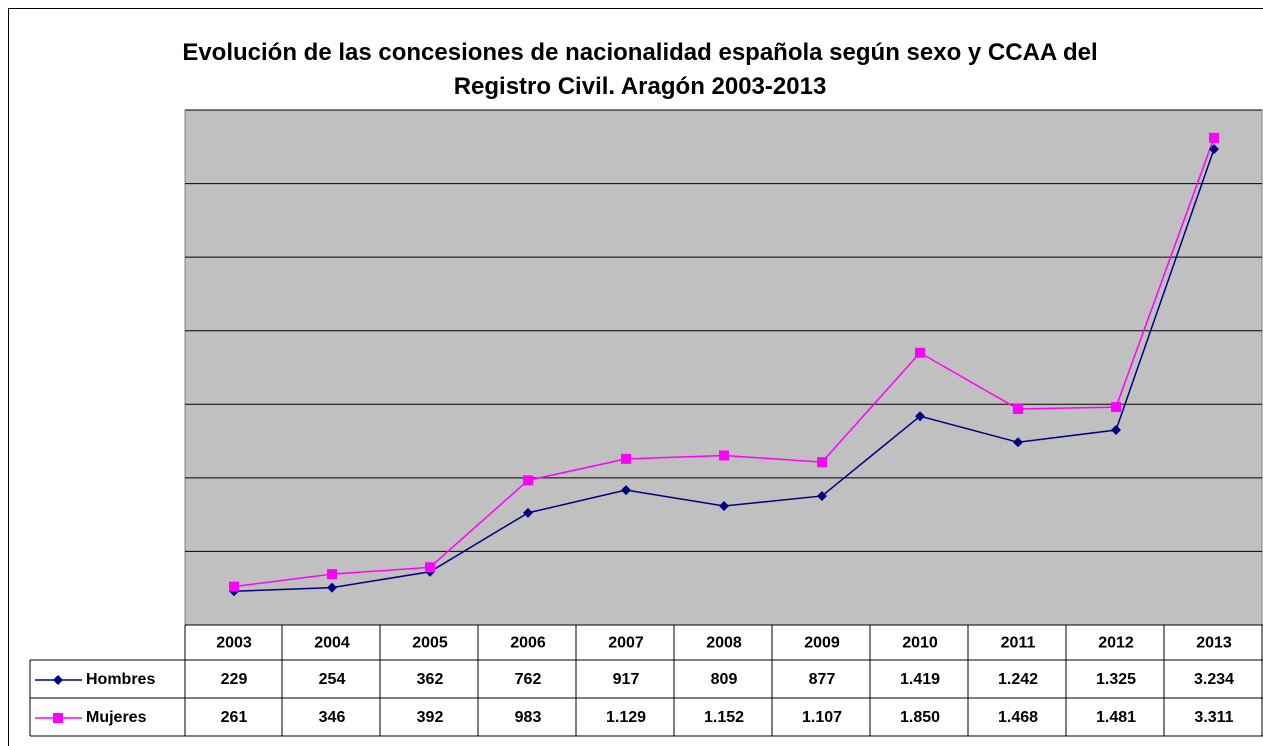  What do you see at coordinates (1018, 643) in the screenshot?
I see `x-tick-label: 2011` at bounding box center [1018, 643].